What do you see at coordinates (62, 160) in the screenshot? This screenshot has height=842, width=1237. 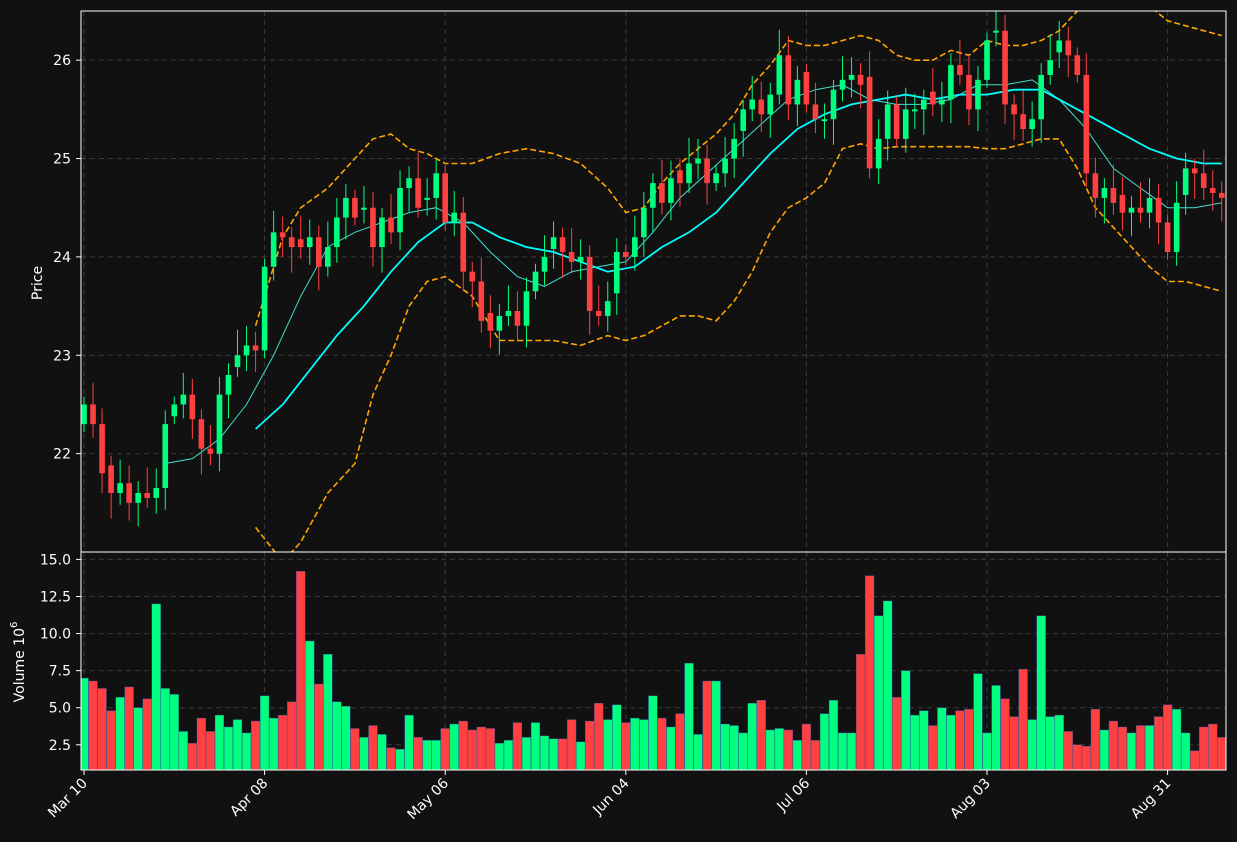 I see `price-y-tick-label: 25` at bounding box center [62, 160].